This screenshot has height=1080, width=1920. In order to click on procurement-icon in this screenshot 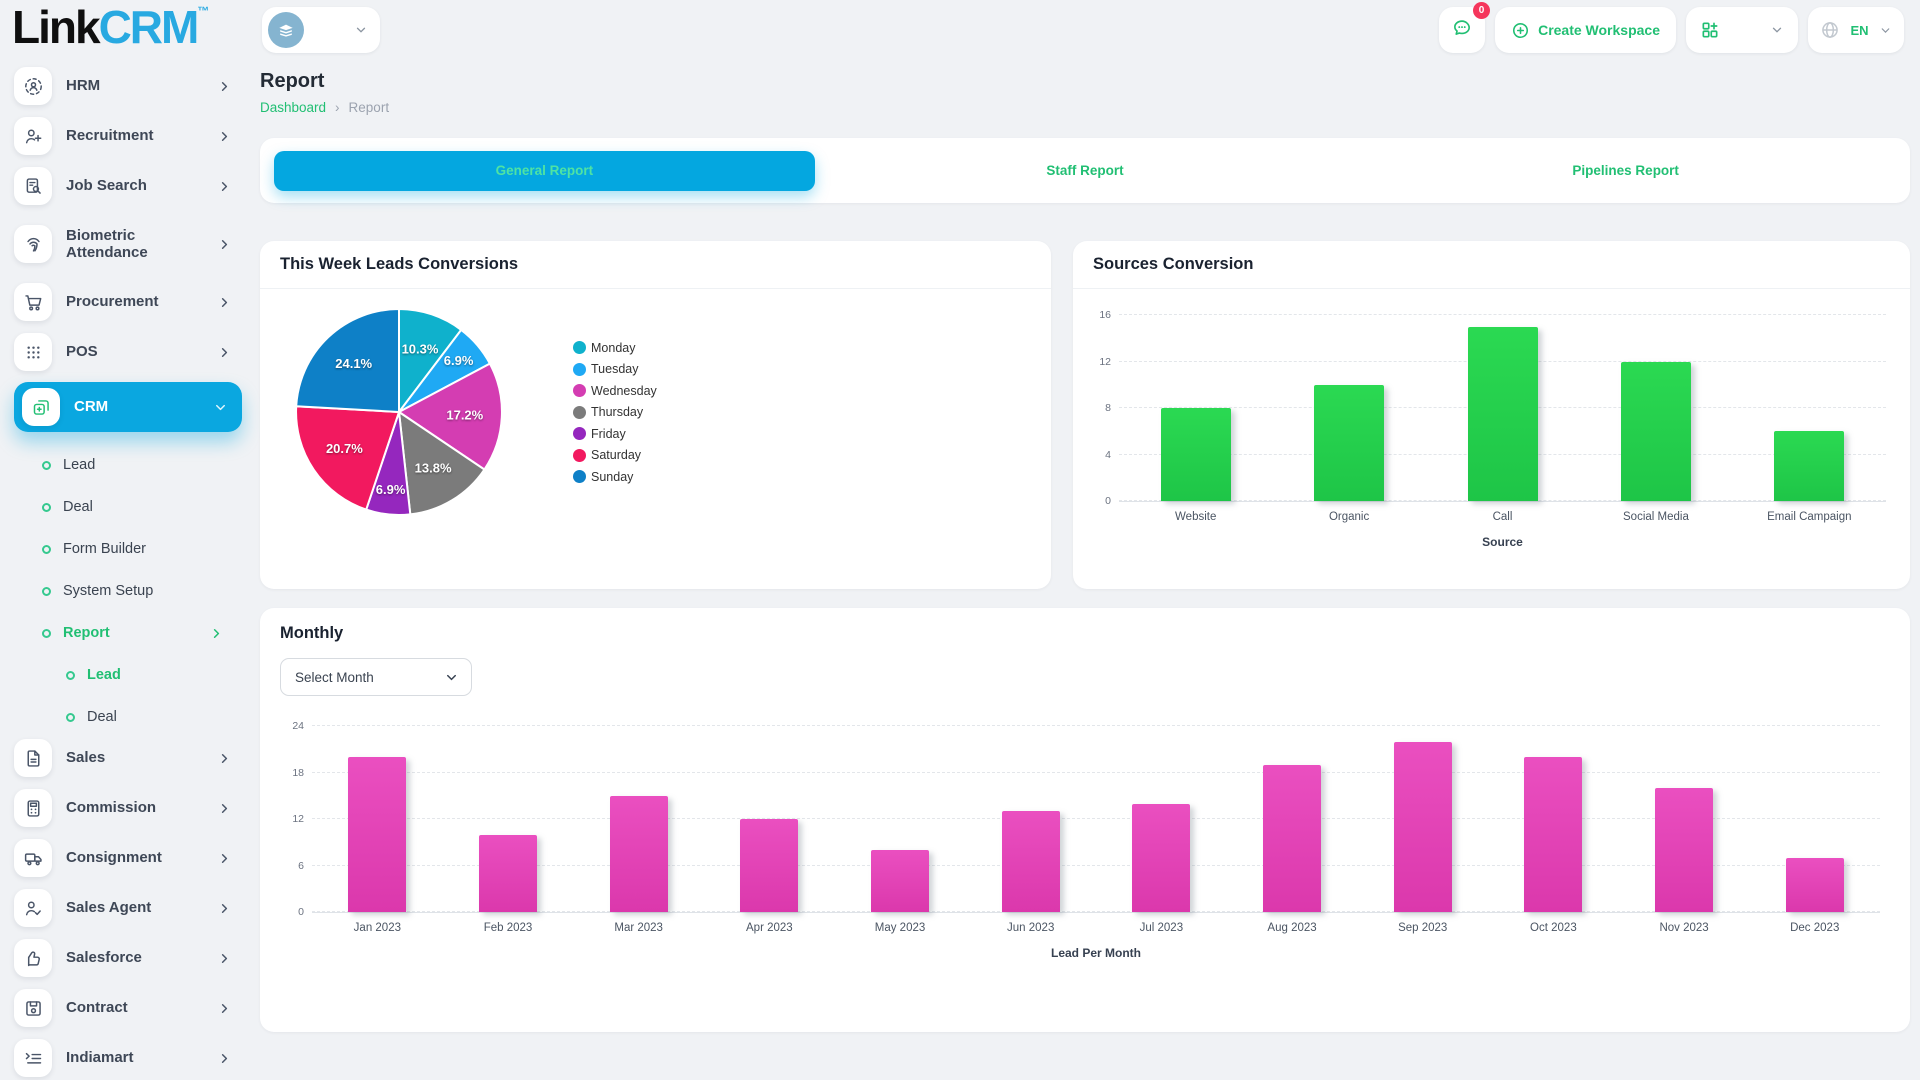, I will do `click(33, 302)`.